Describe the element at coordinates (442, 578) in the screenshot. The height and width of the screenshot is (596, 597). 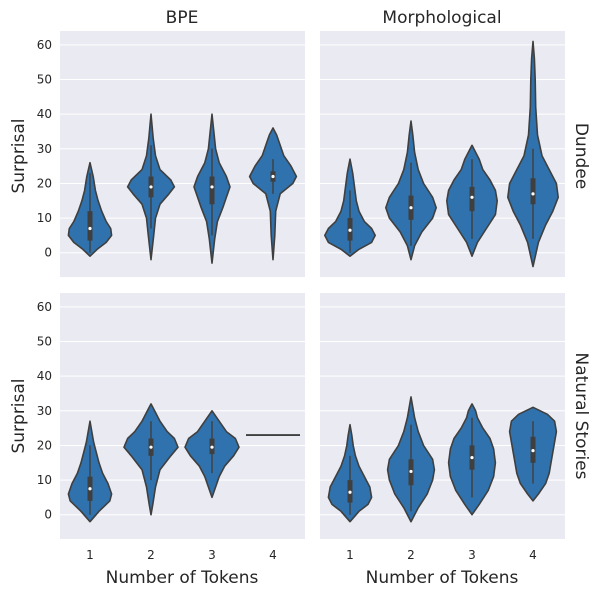
I see `x-axis-label-right: Number of Tokens` at that location.